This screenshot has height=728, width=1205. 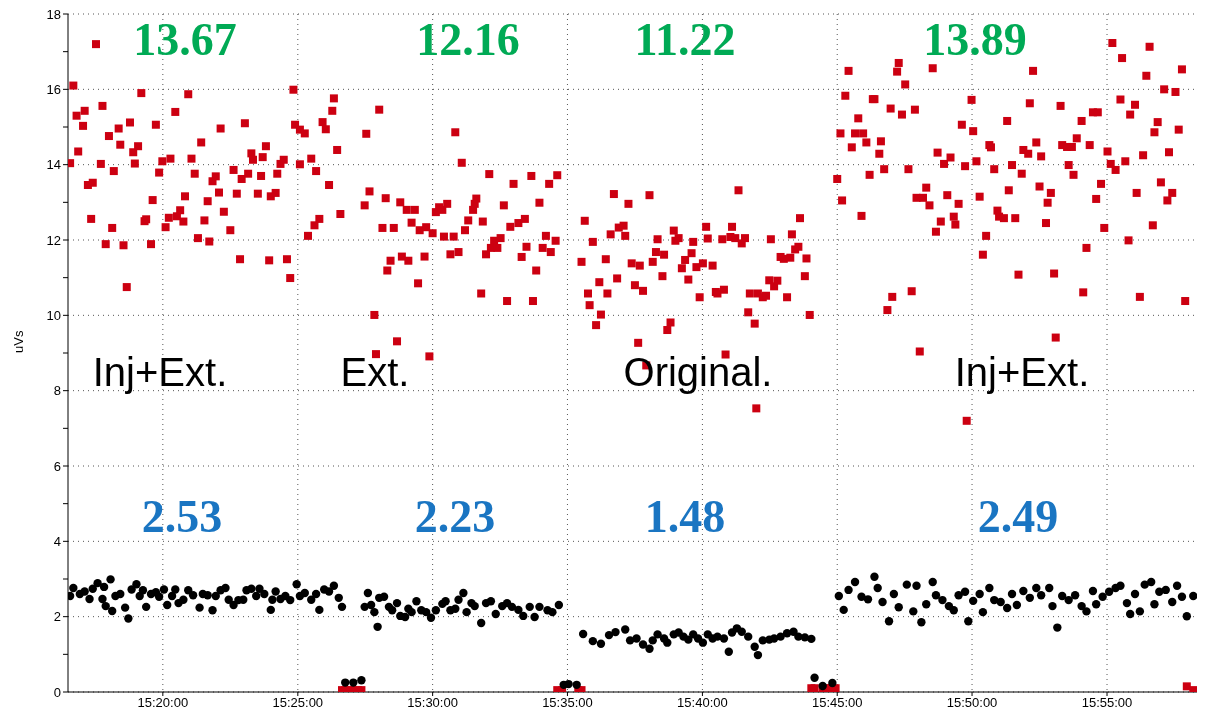 What do you see at coordinates (1107, 703) in the screenshot?
I see `x-tick-label: 15:55:00` at bounding box center [1107, 703].